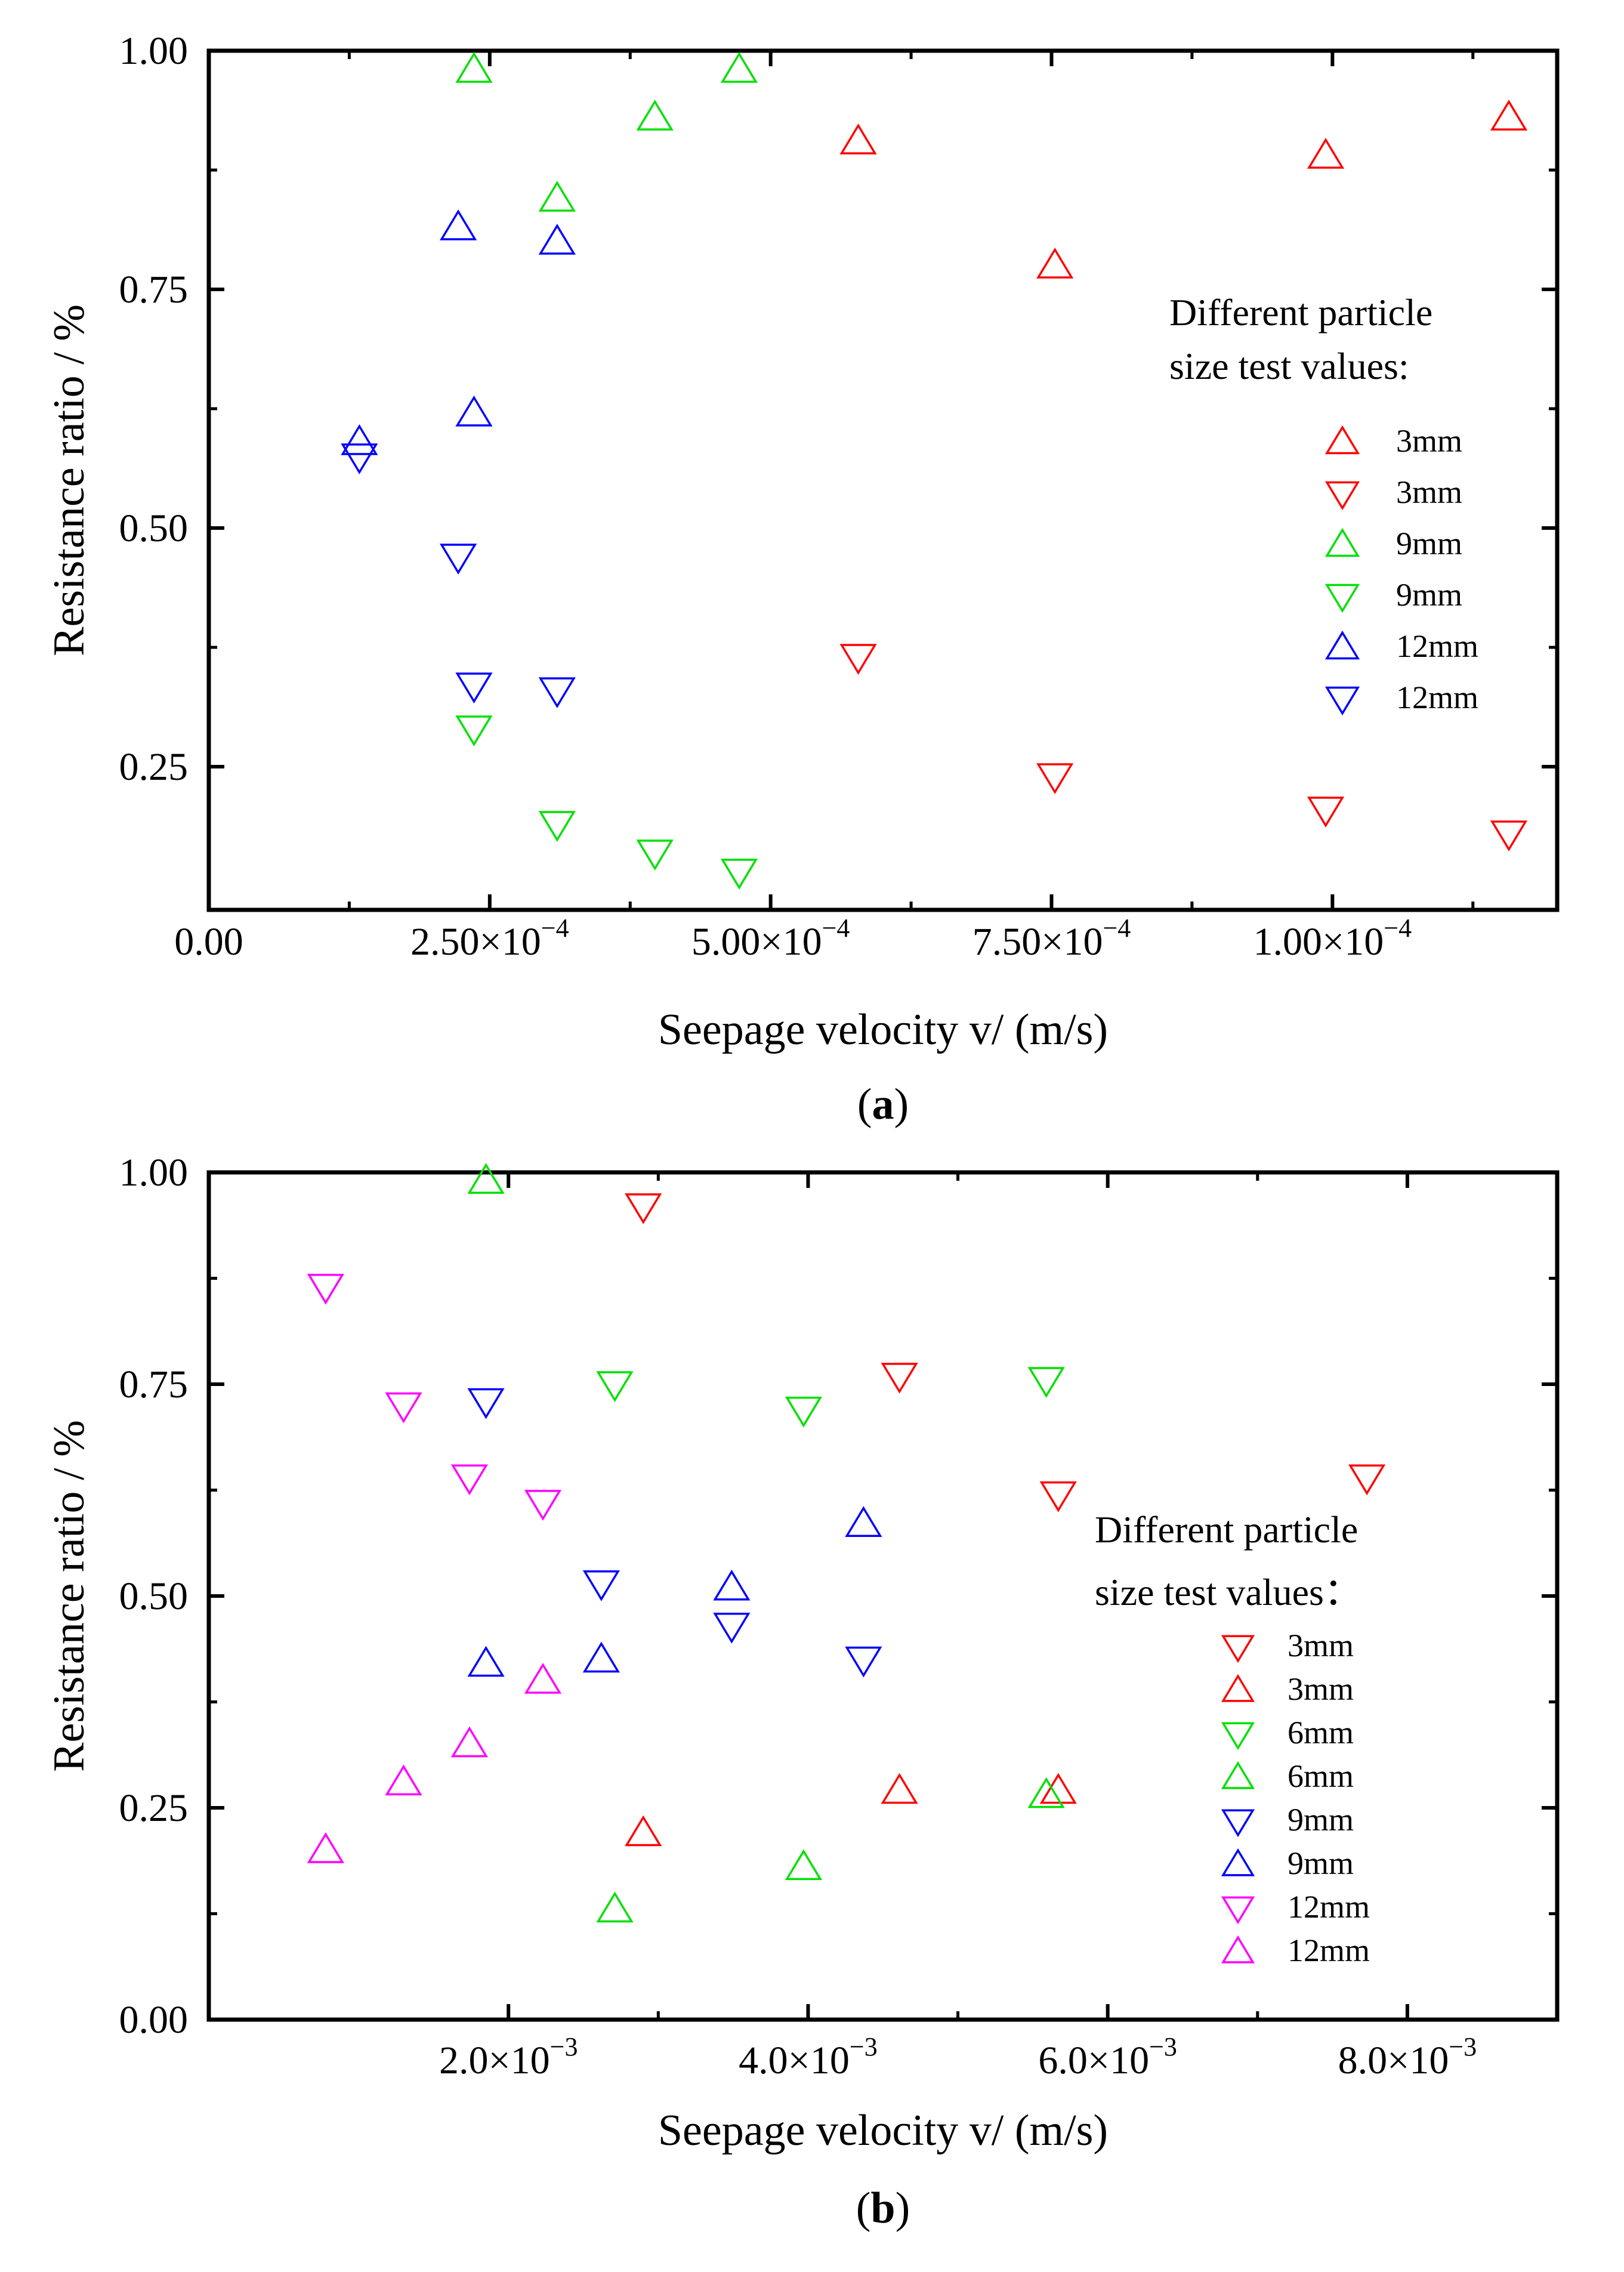 The height and width of the screenshot is (2272, 1624). I want to click on x-tick-mantissa: 2.50×10, so click(475, 942).